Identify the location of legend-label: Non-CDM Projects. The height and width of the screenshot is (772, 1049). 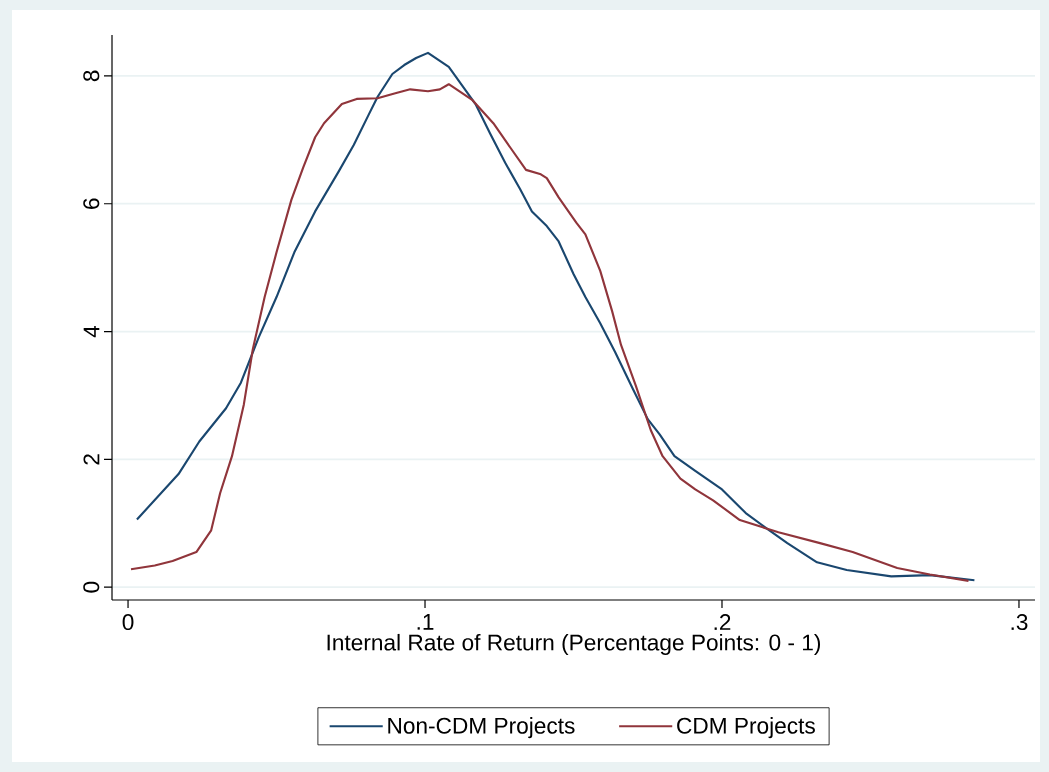
(481, 728).